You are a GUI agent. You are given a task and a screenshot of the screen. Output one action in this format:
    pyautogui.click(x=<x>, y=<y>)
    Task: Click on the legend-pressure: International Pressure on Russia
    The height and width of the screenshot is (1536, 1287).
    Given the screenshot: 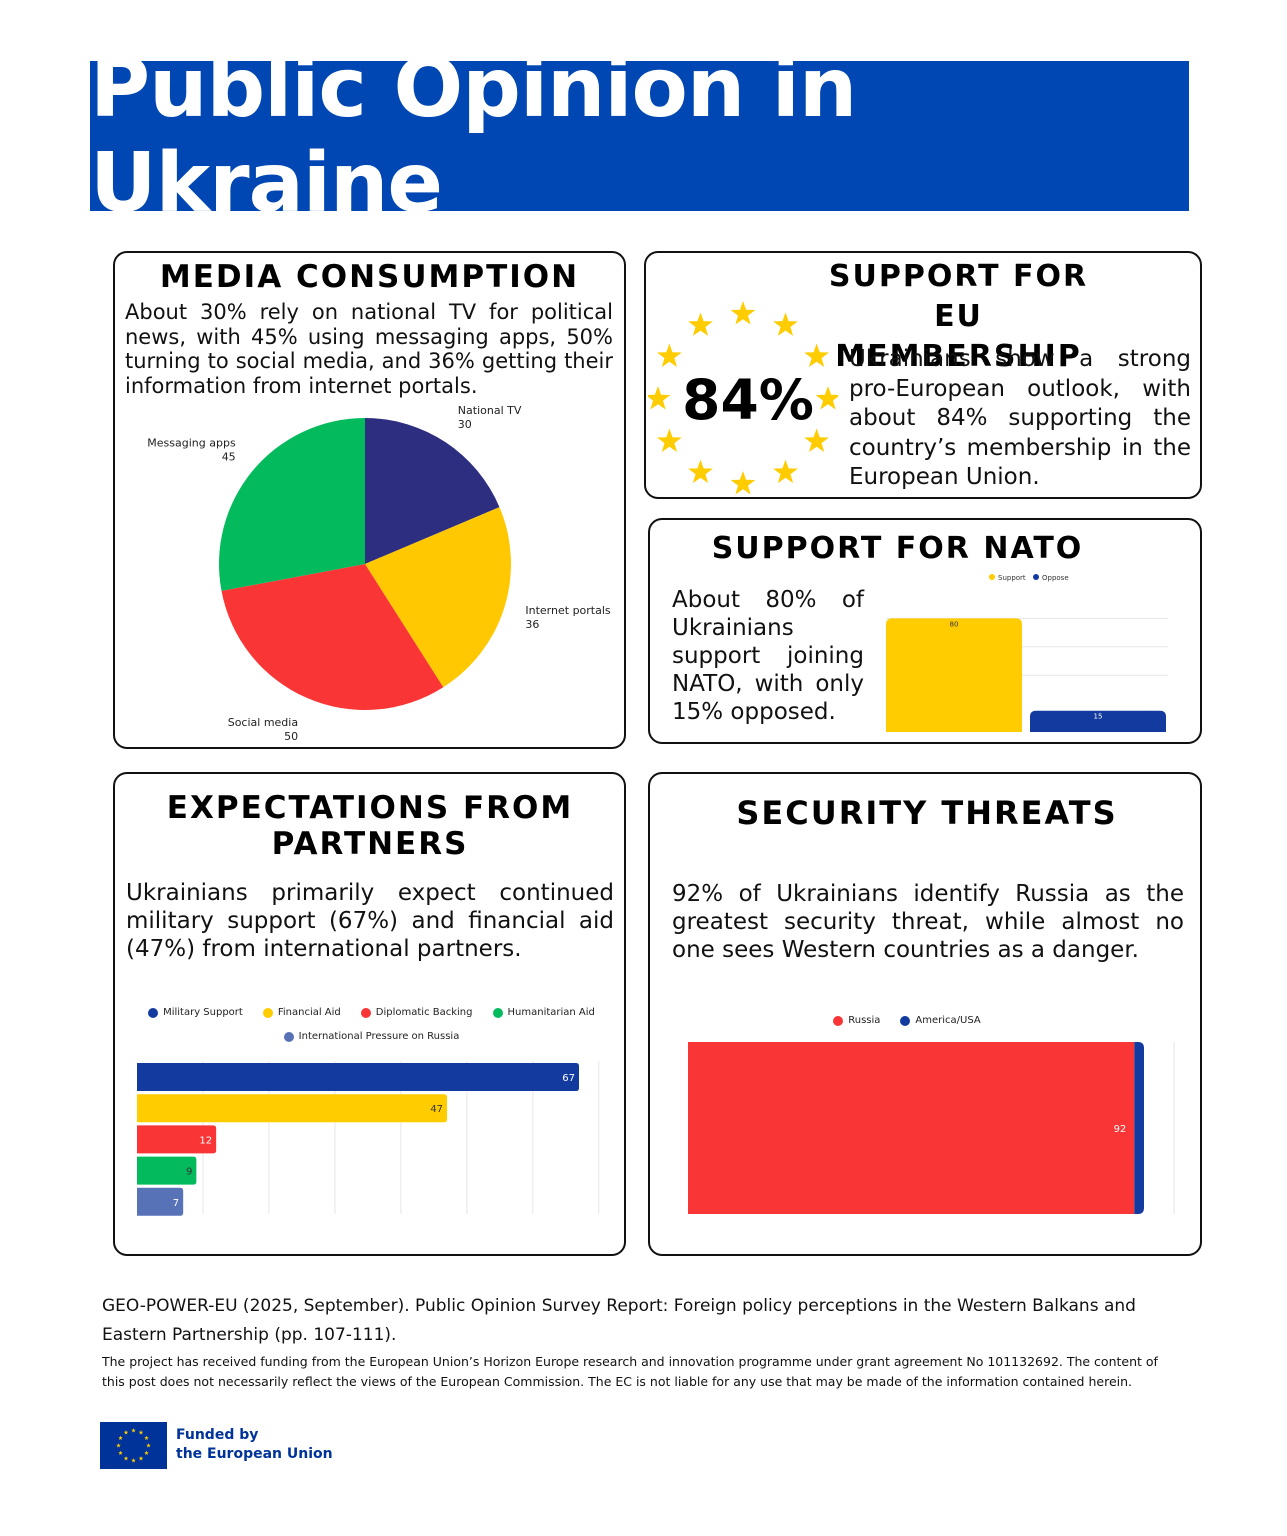 What is the action you would take?
    pyautogui.click(x=371, y=1036)
    